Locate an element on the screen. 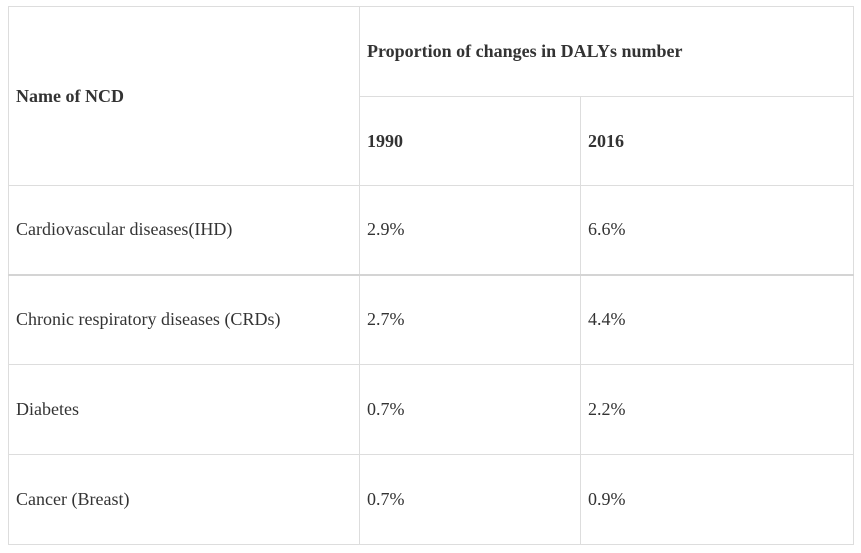 This screenshot has height=553, width=861. value-2016-cell: 2.2% is located at coordinates (717, 409).